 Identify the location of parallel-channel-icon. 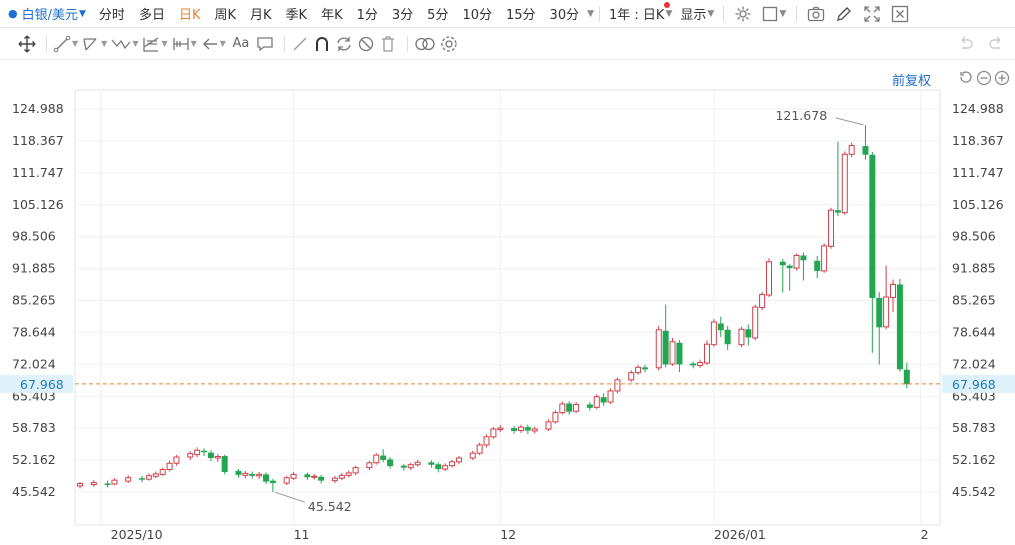
(90, 43).